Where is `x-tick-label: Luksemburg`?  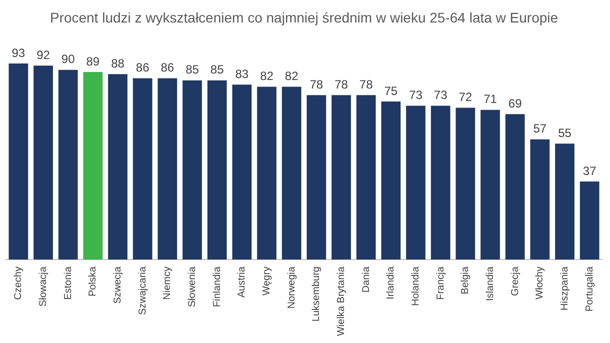 x-tick-label: Luksemburg is located at coordinates (316, 294).